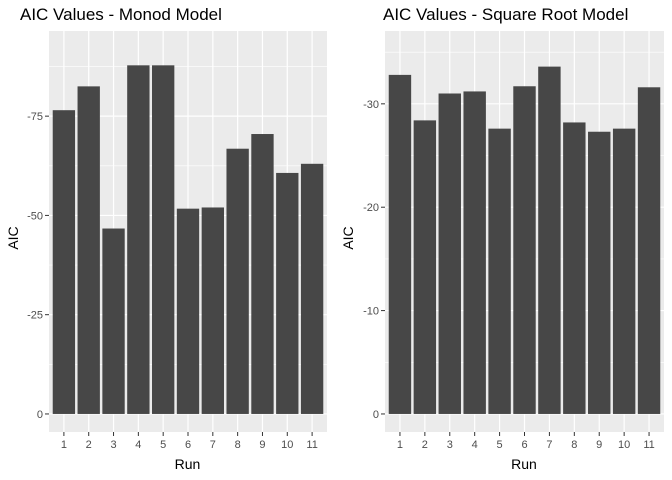 Image resolution: width=672 pixels, height=480 pixels. Describe the element at coordinates (121, 14) in the screenshot. I see `chart-title: AIC Values - Monod Model` at that location.